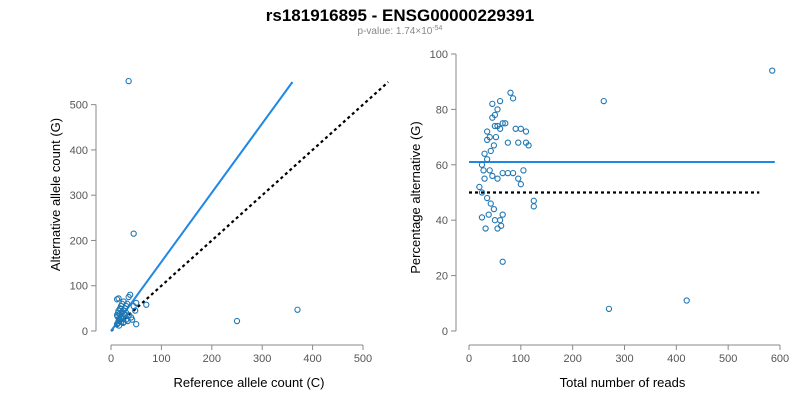 The image size is (800, 400). Describe the element at coordinates (79, 106) in the screenshot. I see `y-tick-label: 500` at that location.